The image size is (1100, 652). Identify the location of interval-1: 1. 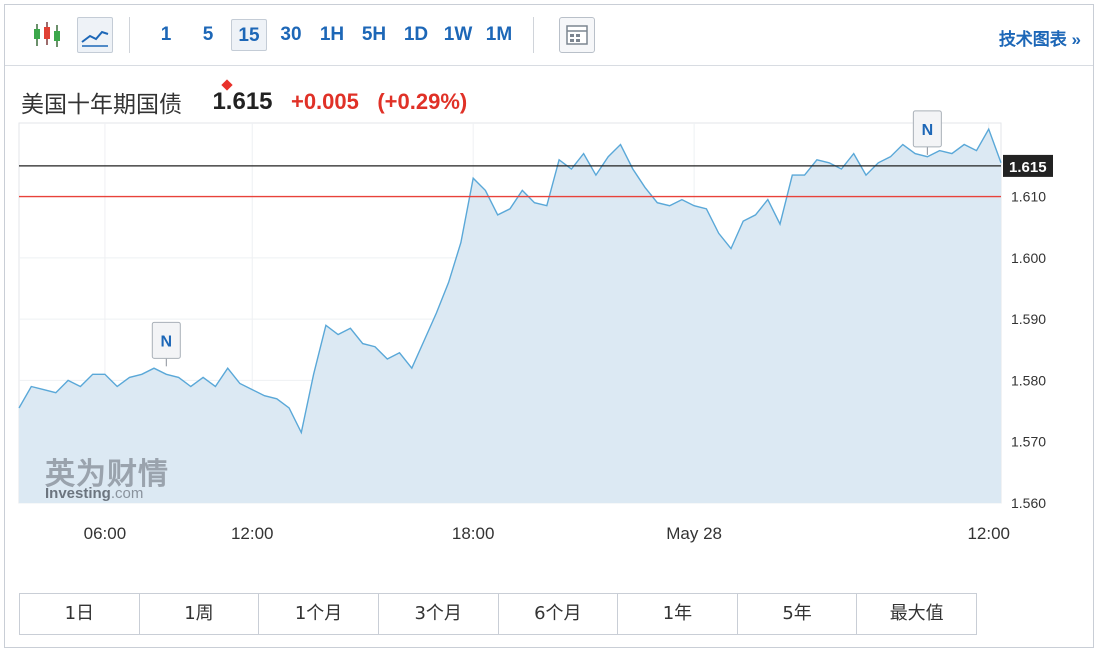
(166, 34).